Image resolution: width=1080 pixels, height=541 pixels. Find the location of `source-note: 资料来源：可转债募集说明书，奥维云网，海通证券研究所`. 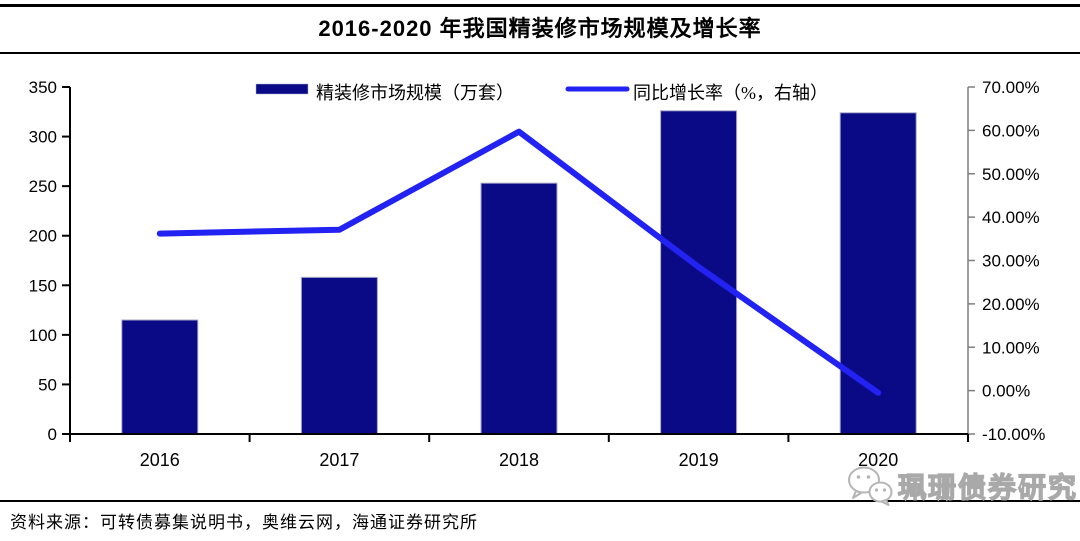

source-note: 资料来源：可转债募集说明书，奥维云网，海通证券研究所 is located at coordinates (244, 522).